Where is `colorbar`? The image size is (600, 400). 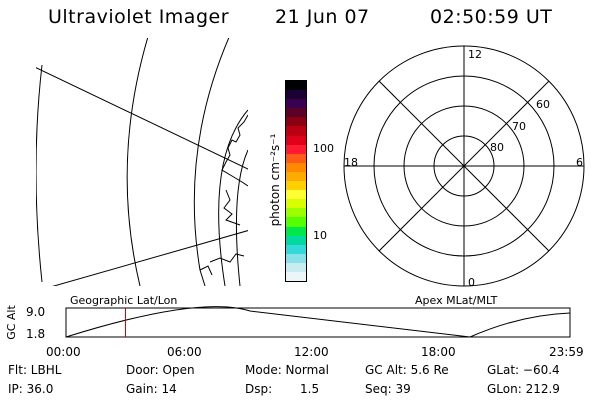 colorbar is located at coordinates (296, 181).